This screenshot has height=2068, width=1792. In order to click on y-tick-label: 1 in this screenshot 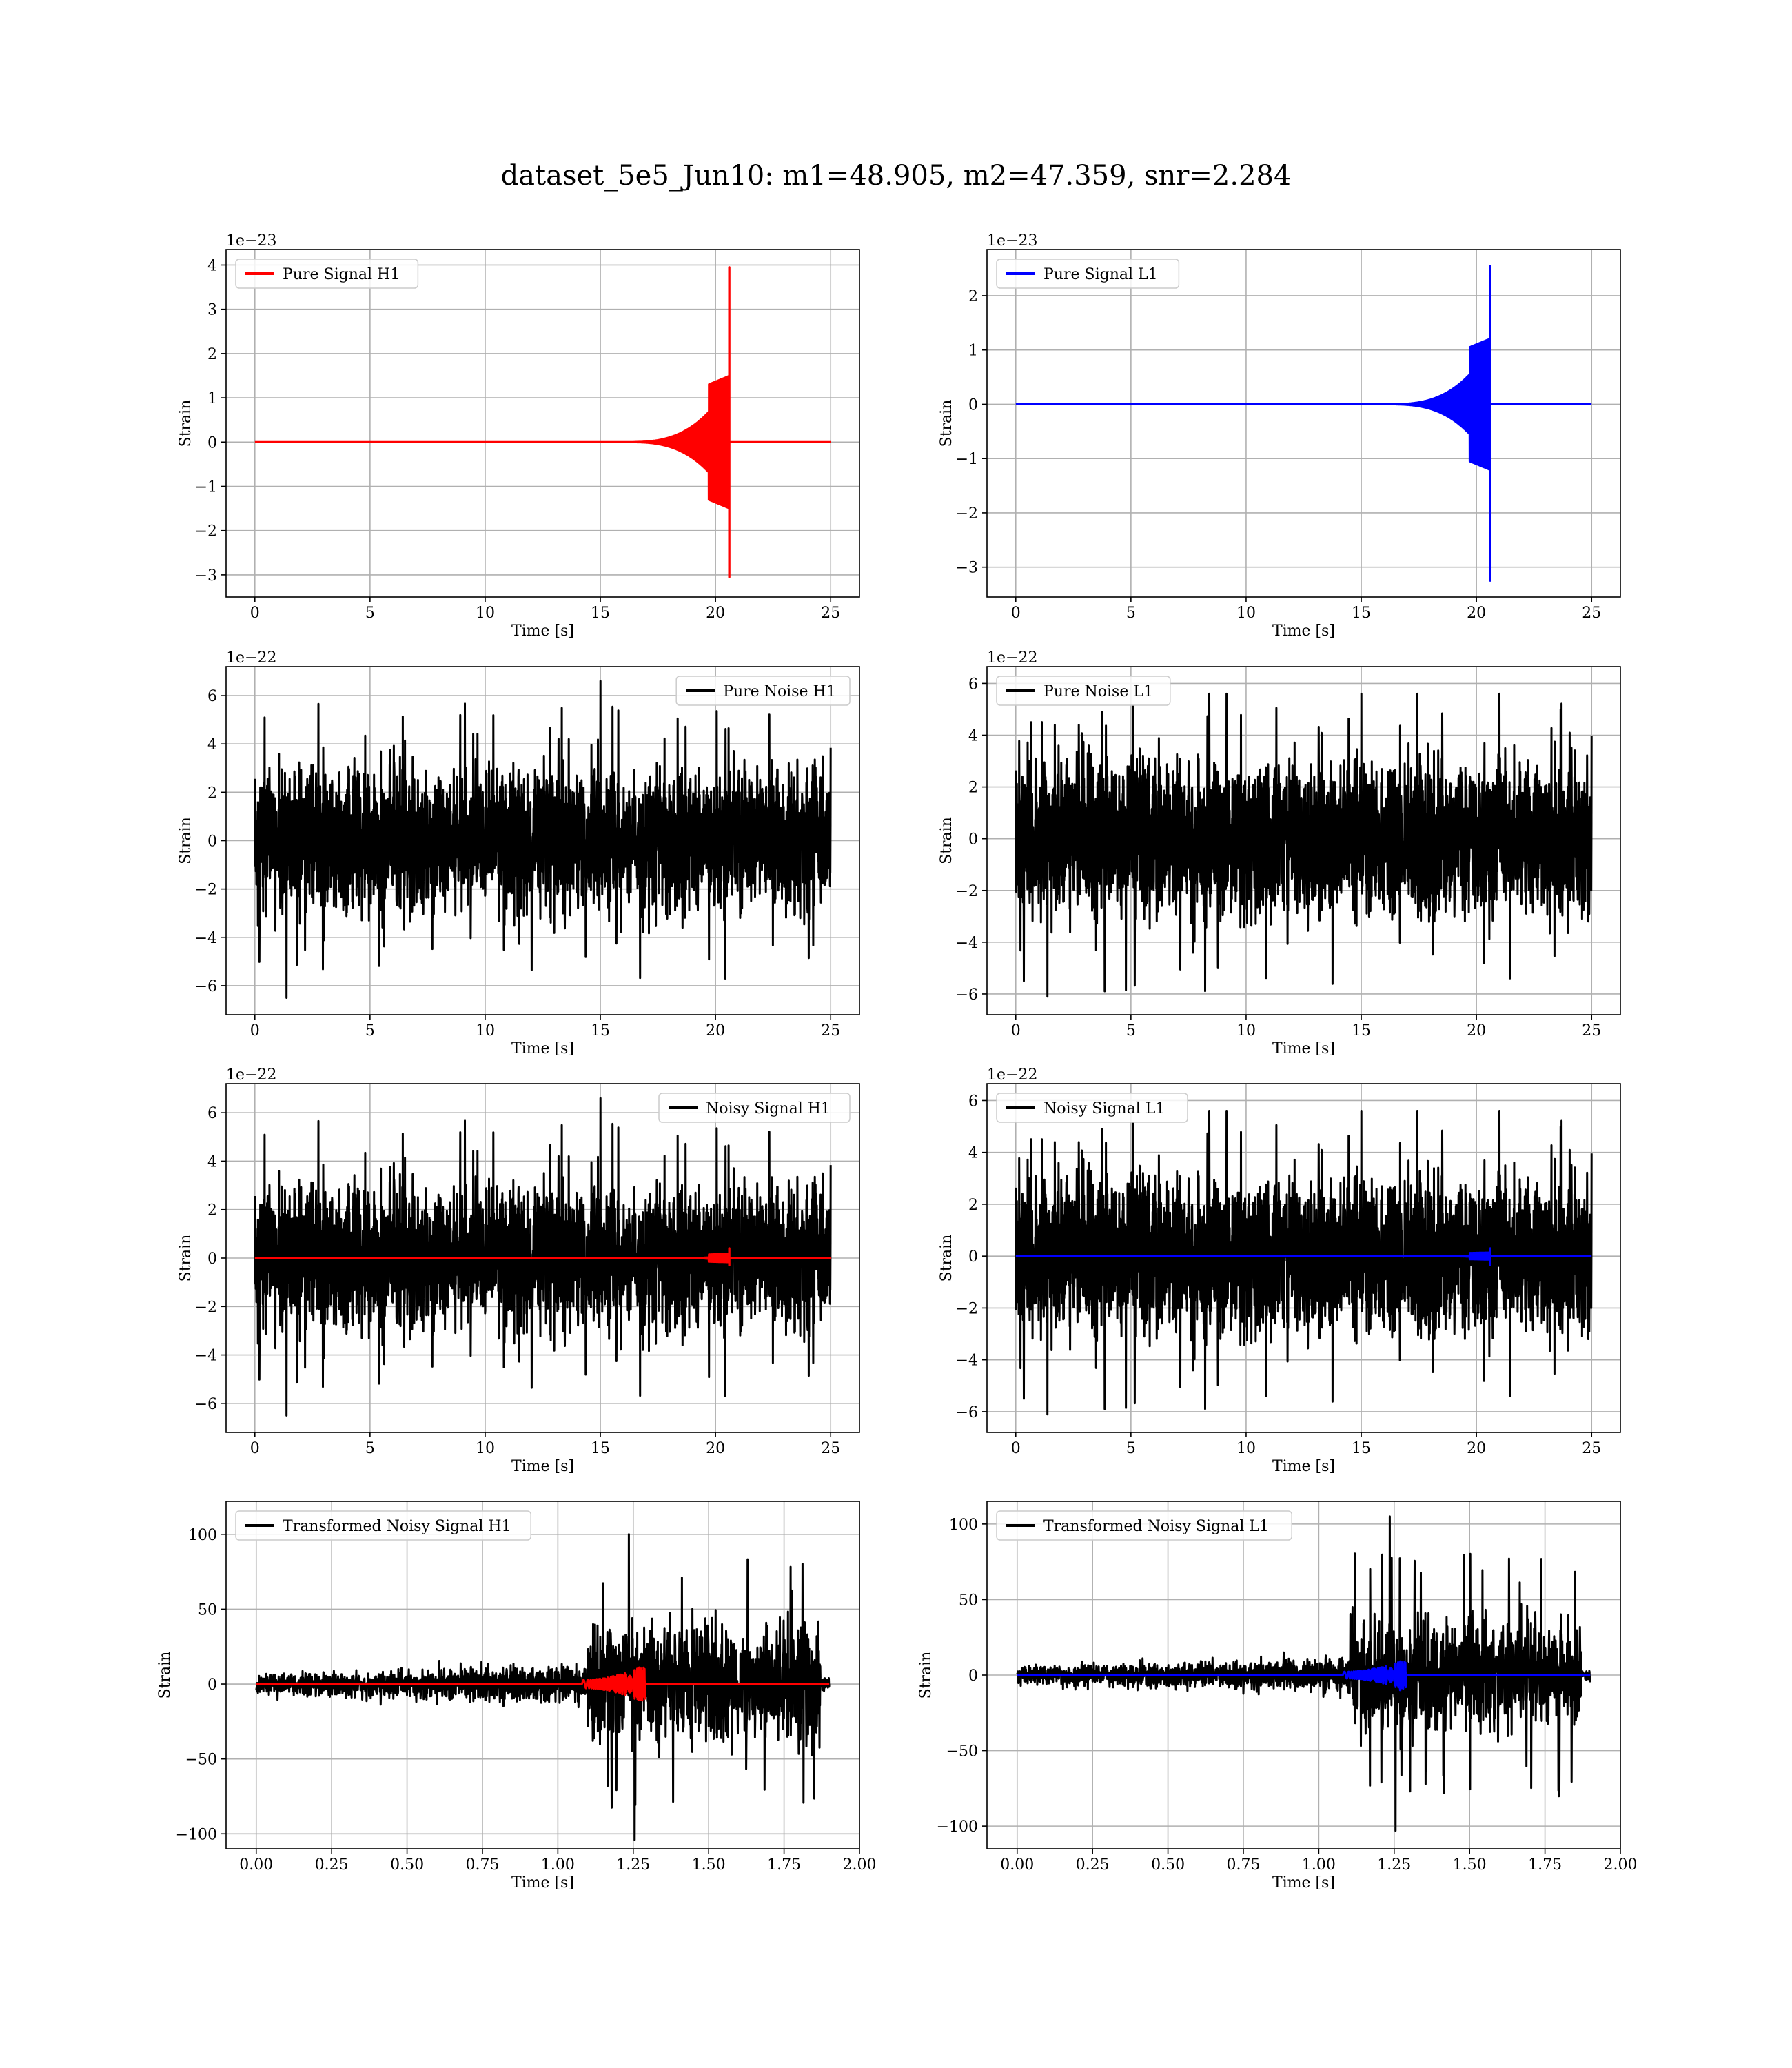, I will do `click(212, 398)`.